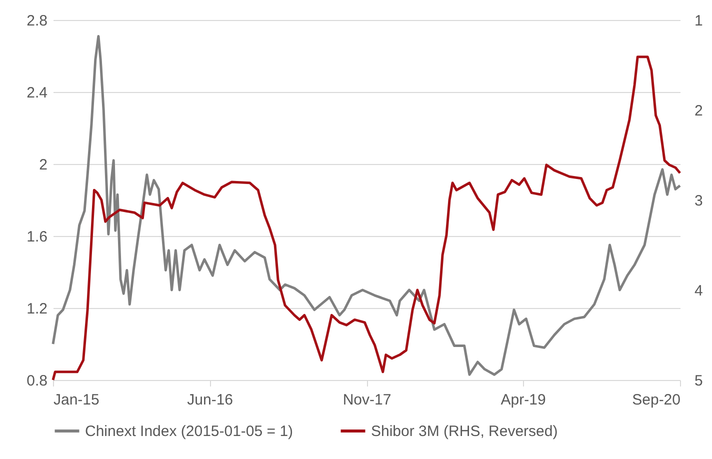 The height and width of the screenshot is (459, 712). Describe the element at coordinates (37, 93) in the screenshot. I see `y-tick-label: 2.4` at that location.